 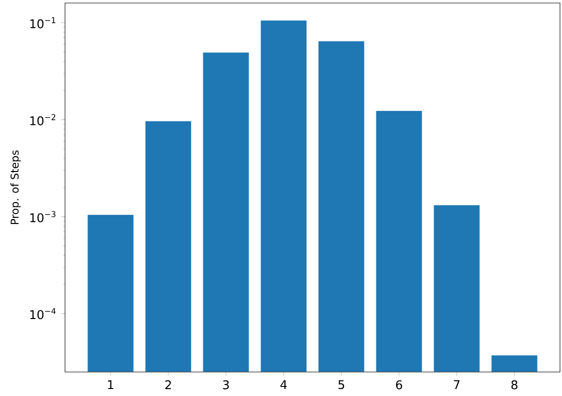 What do you see at coordinates (43, 22) in the screenshot?
I see `y-tick-label: 10$^{−1}$` at bounding box center [43, 22].